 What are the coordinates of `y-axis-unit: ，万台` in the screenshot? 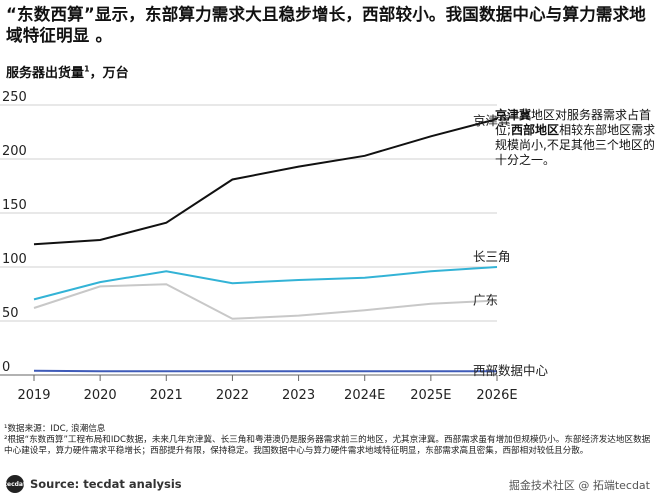 It's located at (109, 73).